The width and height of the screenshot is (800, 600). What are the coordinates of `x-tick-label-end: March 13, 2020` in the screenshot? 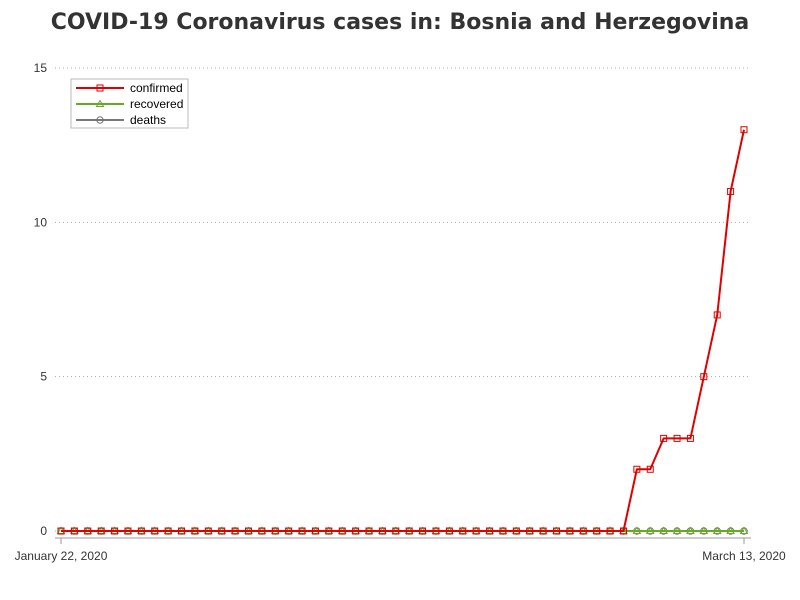 It's located at (744, 556).